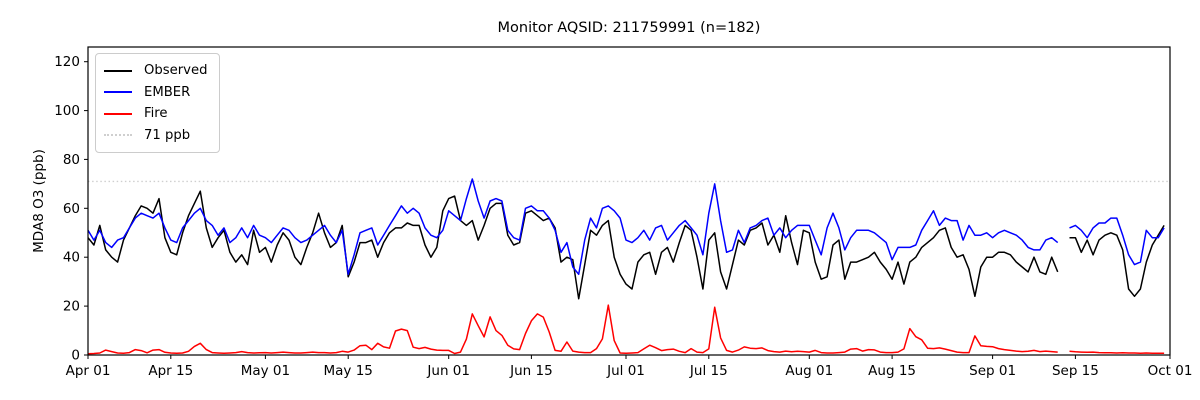 The height and width of the screenshot is (400, 1200). I want to click on fire-line-swatch, so click(118, 113).